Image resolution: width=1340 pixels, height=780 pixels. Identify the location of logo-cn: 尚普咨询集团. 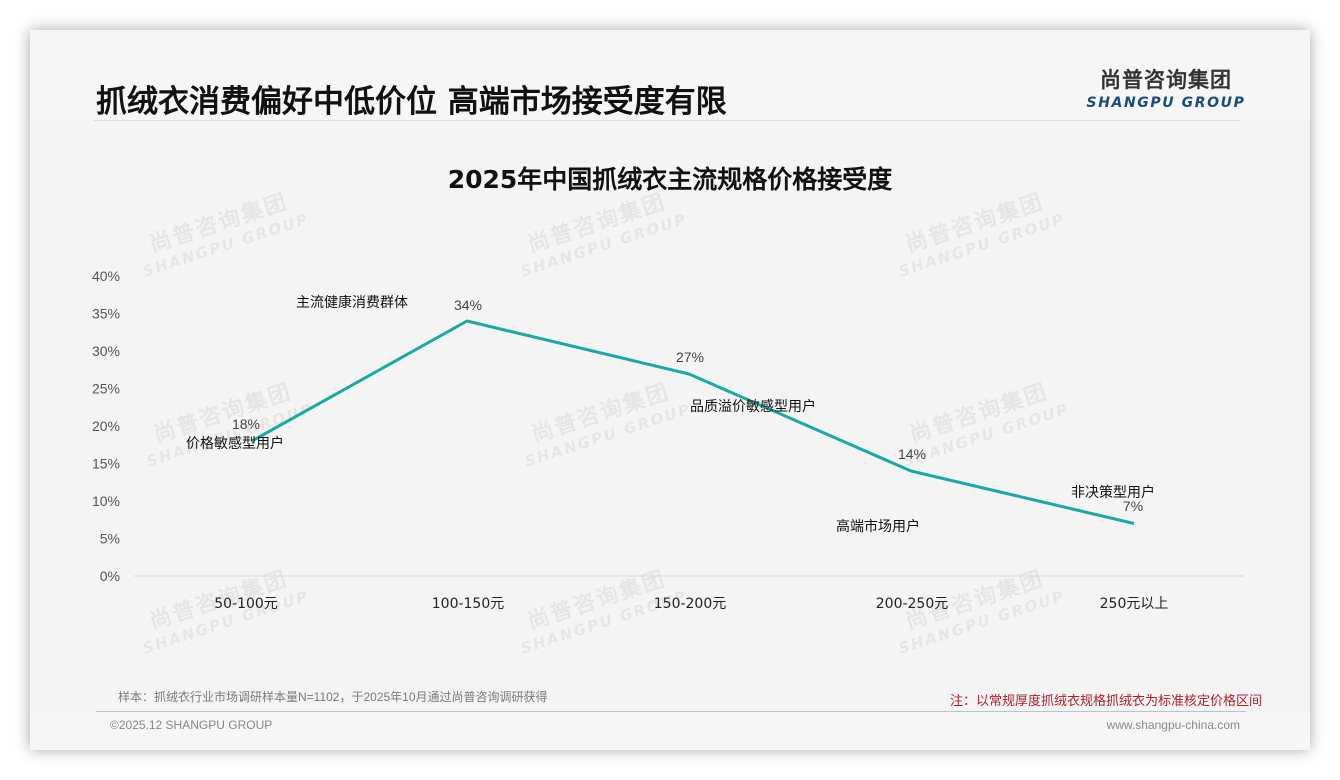
(1166, 80).